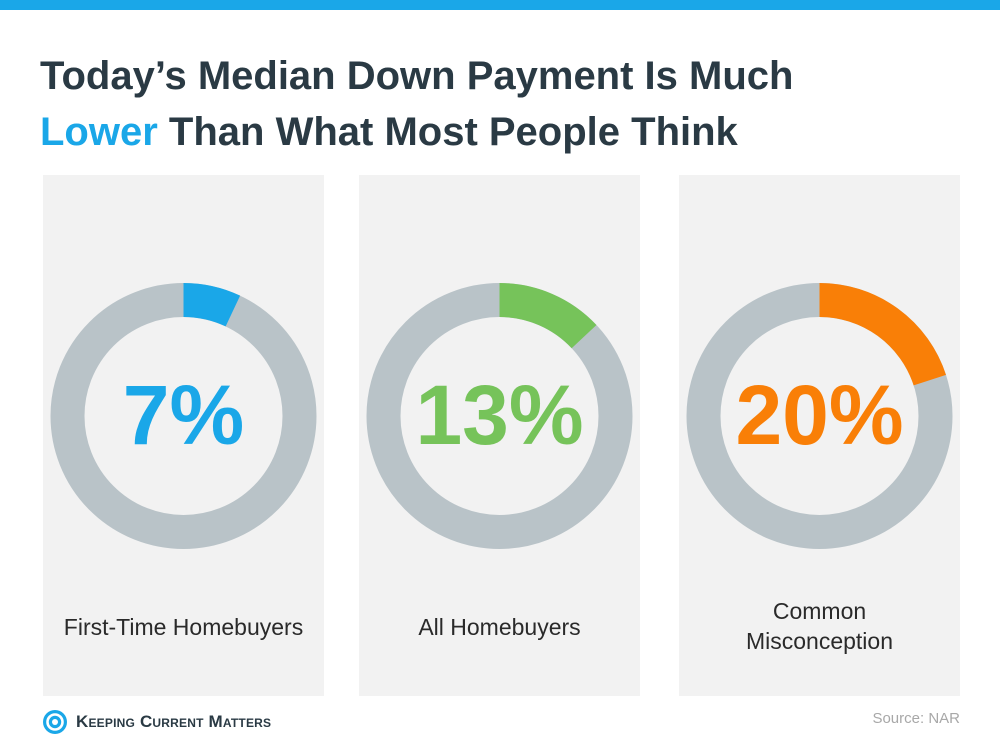 This screenshot has width=1000, height=750. I want to click on brand-name: Keeping Current Matters, so click(174, 721).